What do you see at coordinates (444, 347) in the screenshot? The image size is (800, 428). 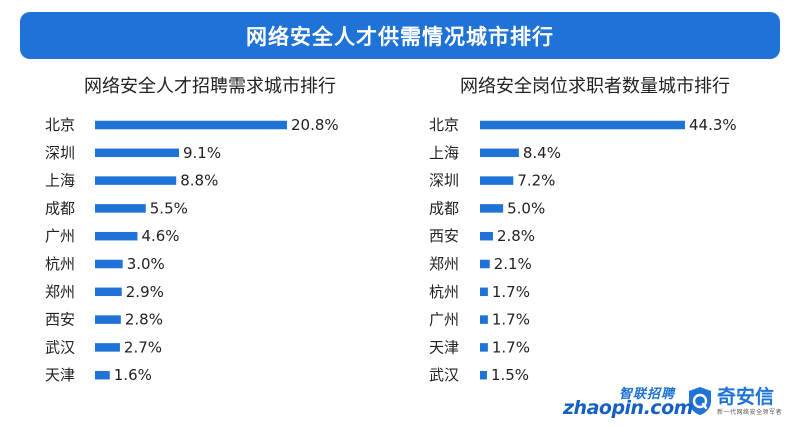 I see `right-category-label: 天津` at bounding box center [444, 347].